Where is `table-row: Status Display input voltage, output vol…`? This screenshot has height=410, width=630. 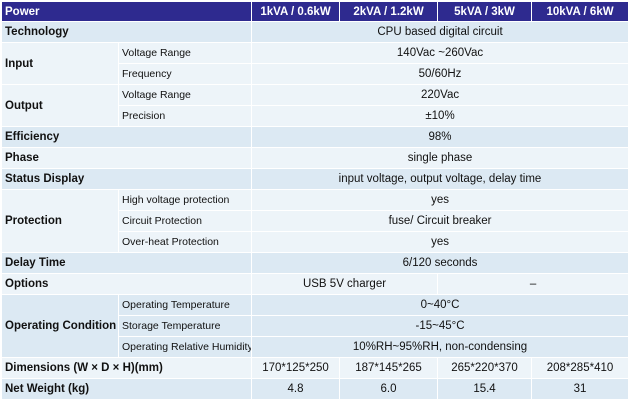 table-row: Status Display input voltage, output vol… is located at coordinates (315, 179).